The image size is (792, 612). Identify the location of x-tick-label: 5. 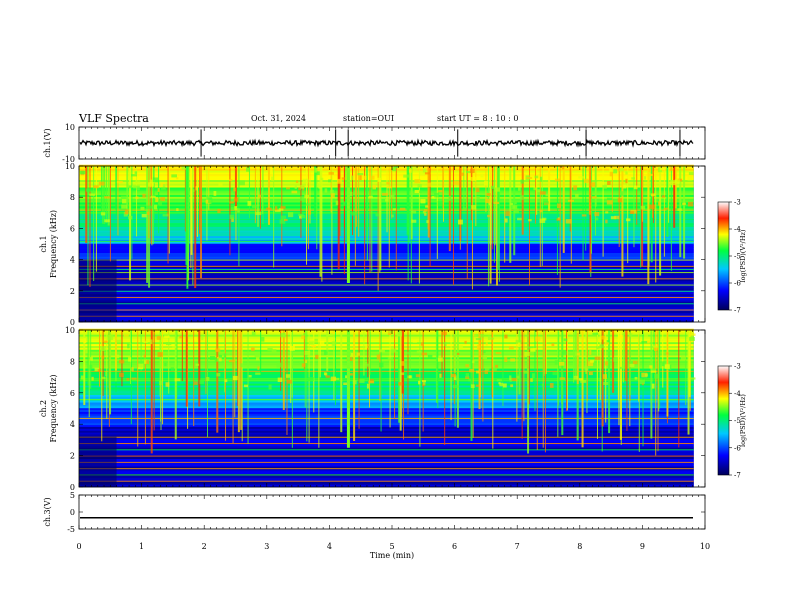
(391, 546).